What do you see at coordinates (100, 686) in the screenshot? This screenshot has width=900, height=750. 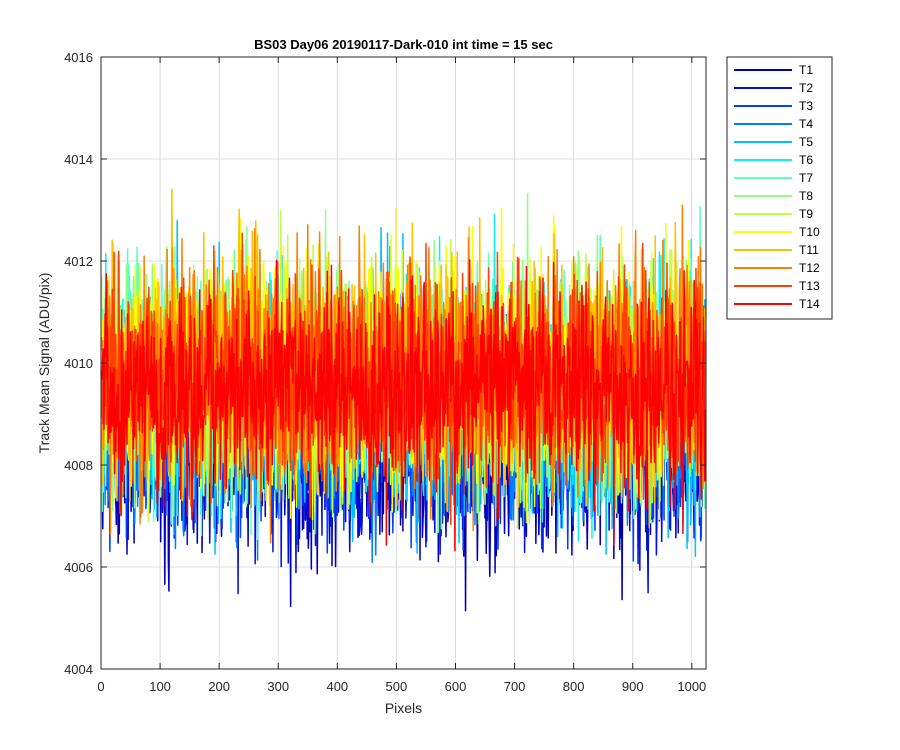 I see `x-tick-label: 0` at bounding box center [100, 686].